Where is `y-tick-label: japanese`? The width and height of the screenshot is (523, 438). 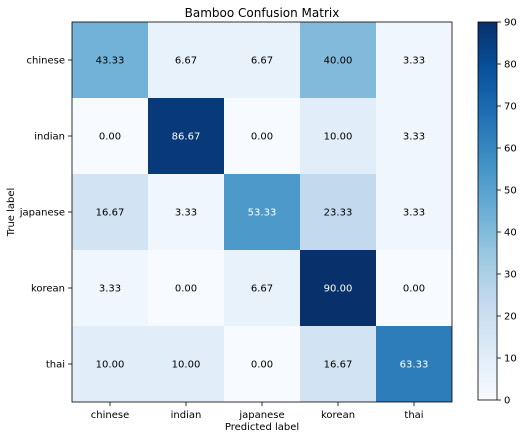
y-tick-label: japanese is located at coordinates (42, 213).